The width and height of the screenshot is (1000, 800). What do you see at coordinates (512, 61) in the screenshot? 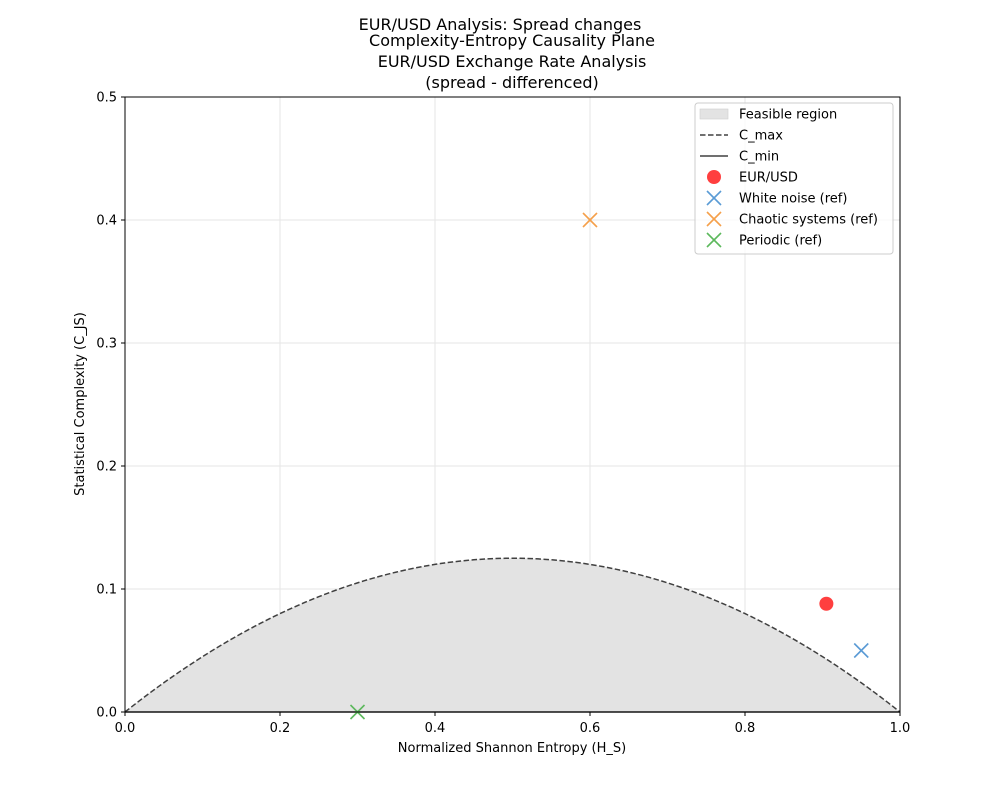
I see `chart-title-line-2: EUR/USD Exchange Rate Analysis` at bounding box center [512, 61].